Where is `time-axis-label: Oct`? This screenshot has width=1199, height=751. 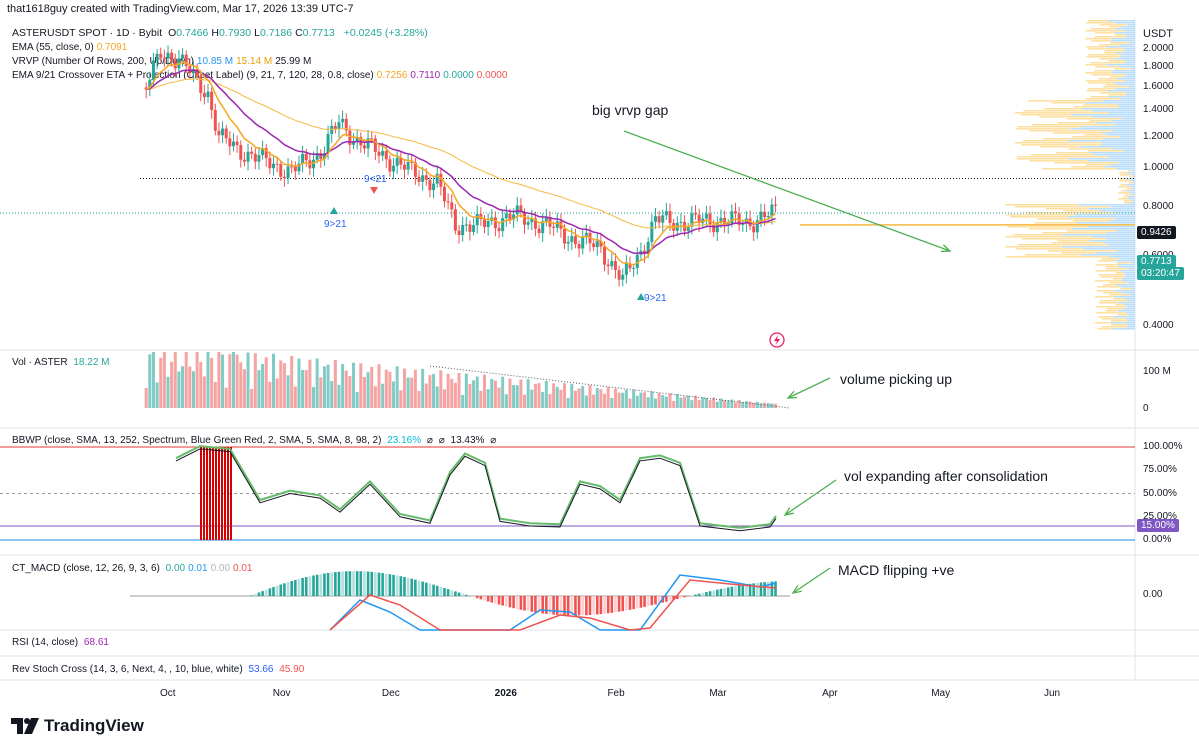
time-axis-label: Oct is located at coordinates (168, 693).